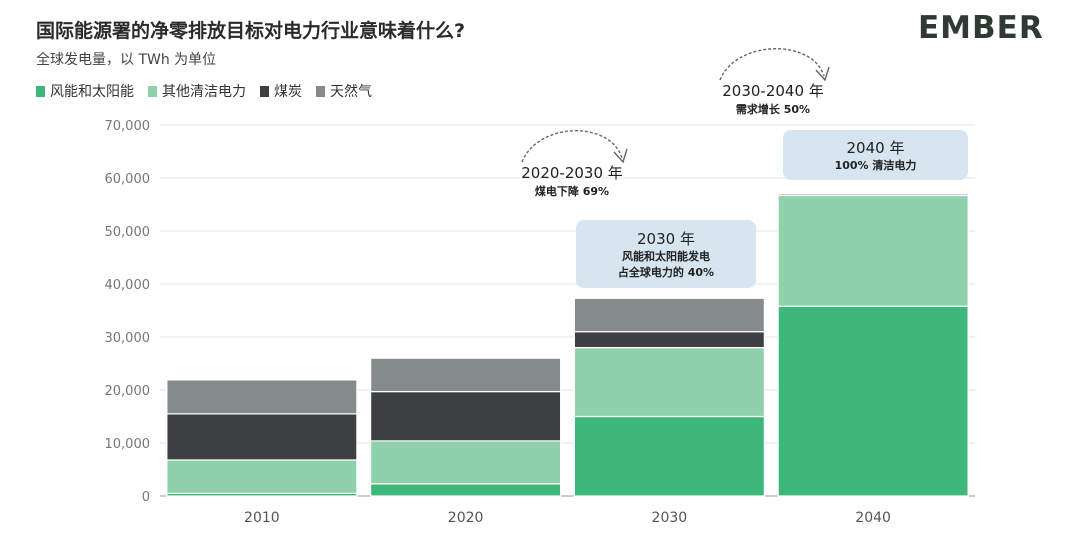  I want to click on y-tick-label: 60,000, so click(128, 179).